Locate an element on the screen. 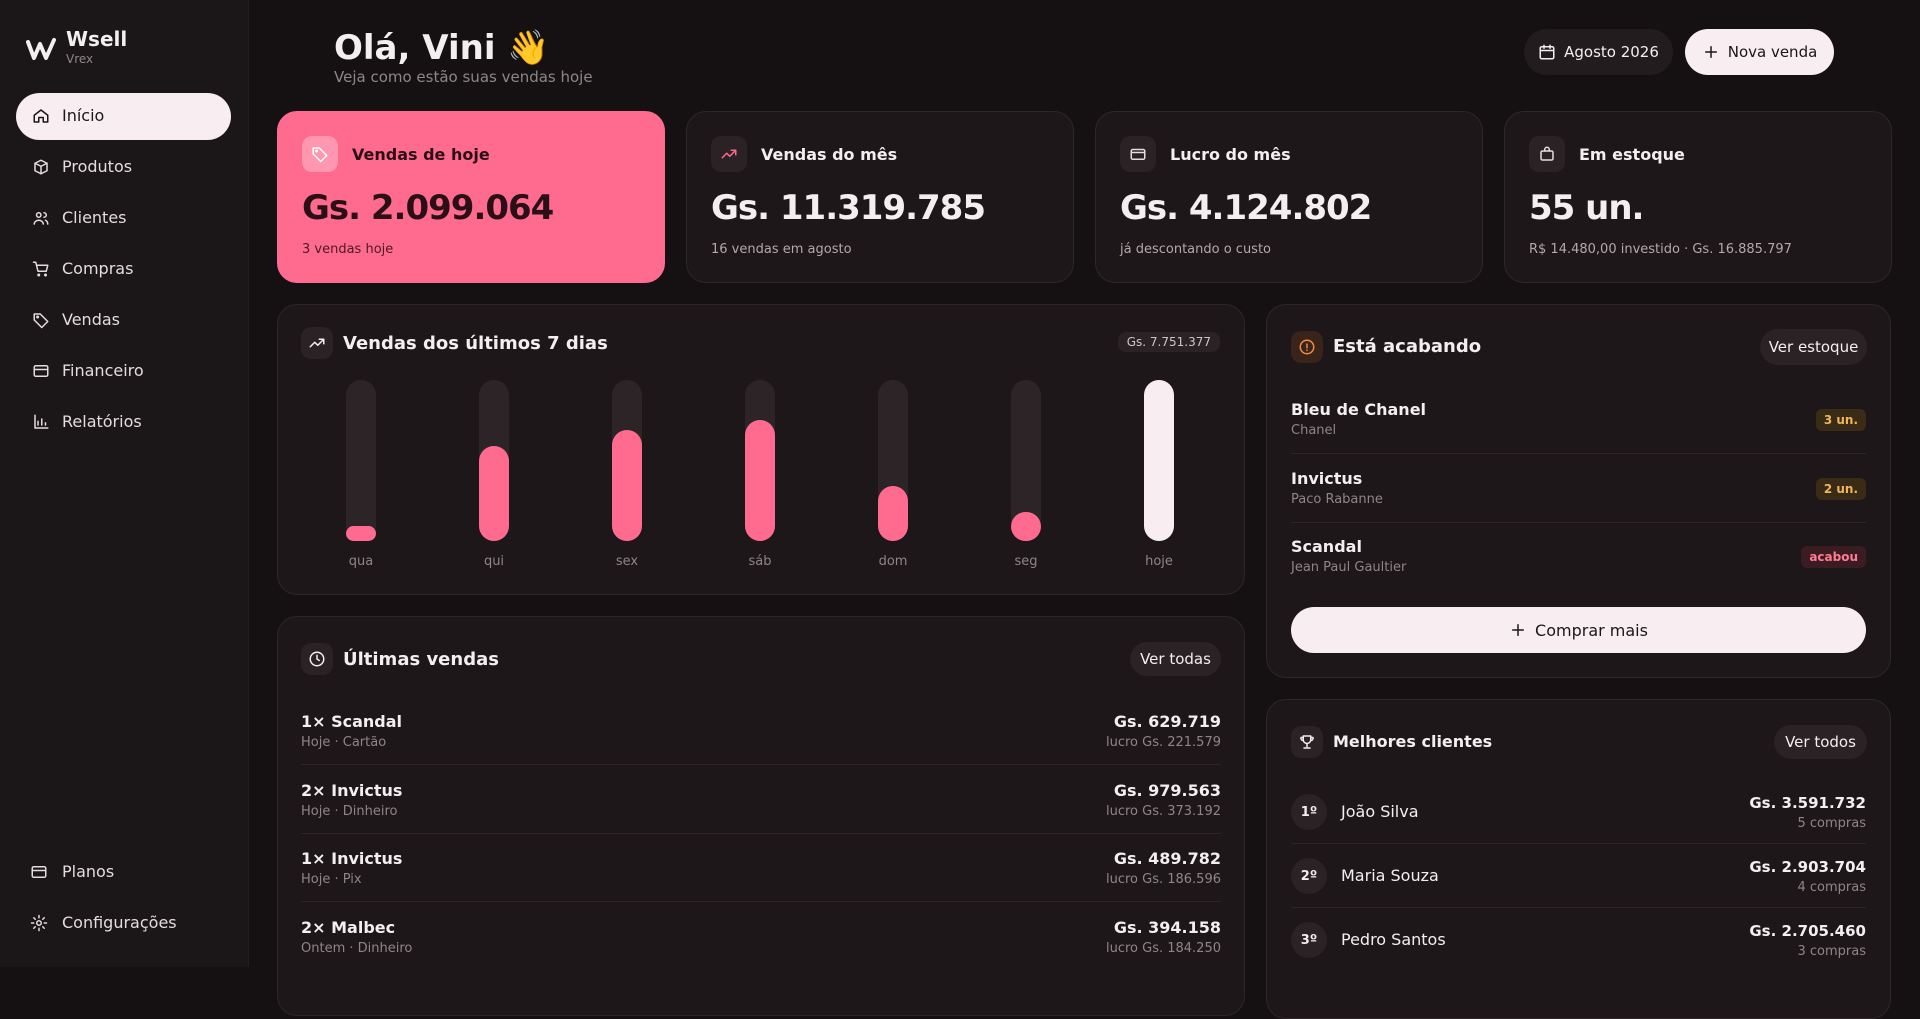  rank-badge: 1º is located at coordinates (1309, 812).